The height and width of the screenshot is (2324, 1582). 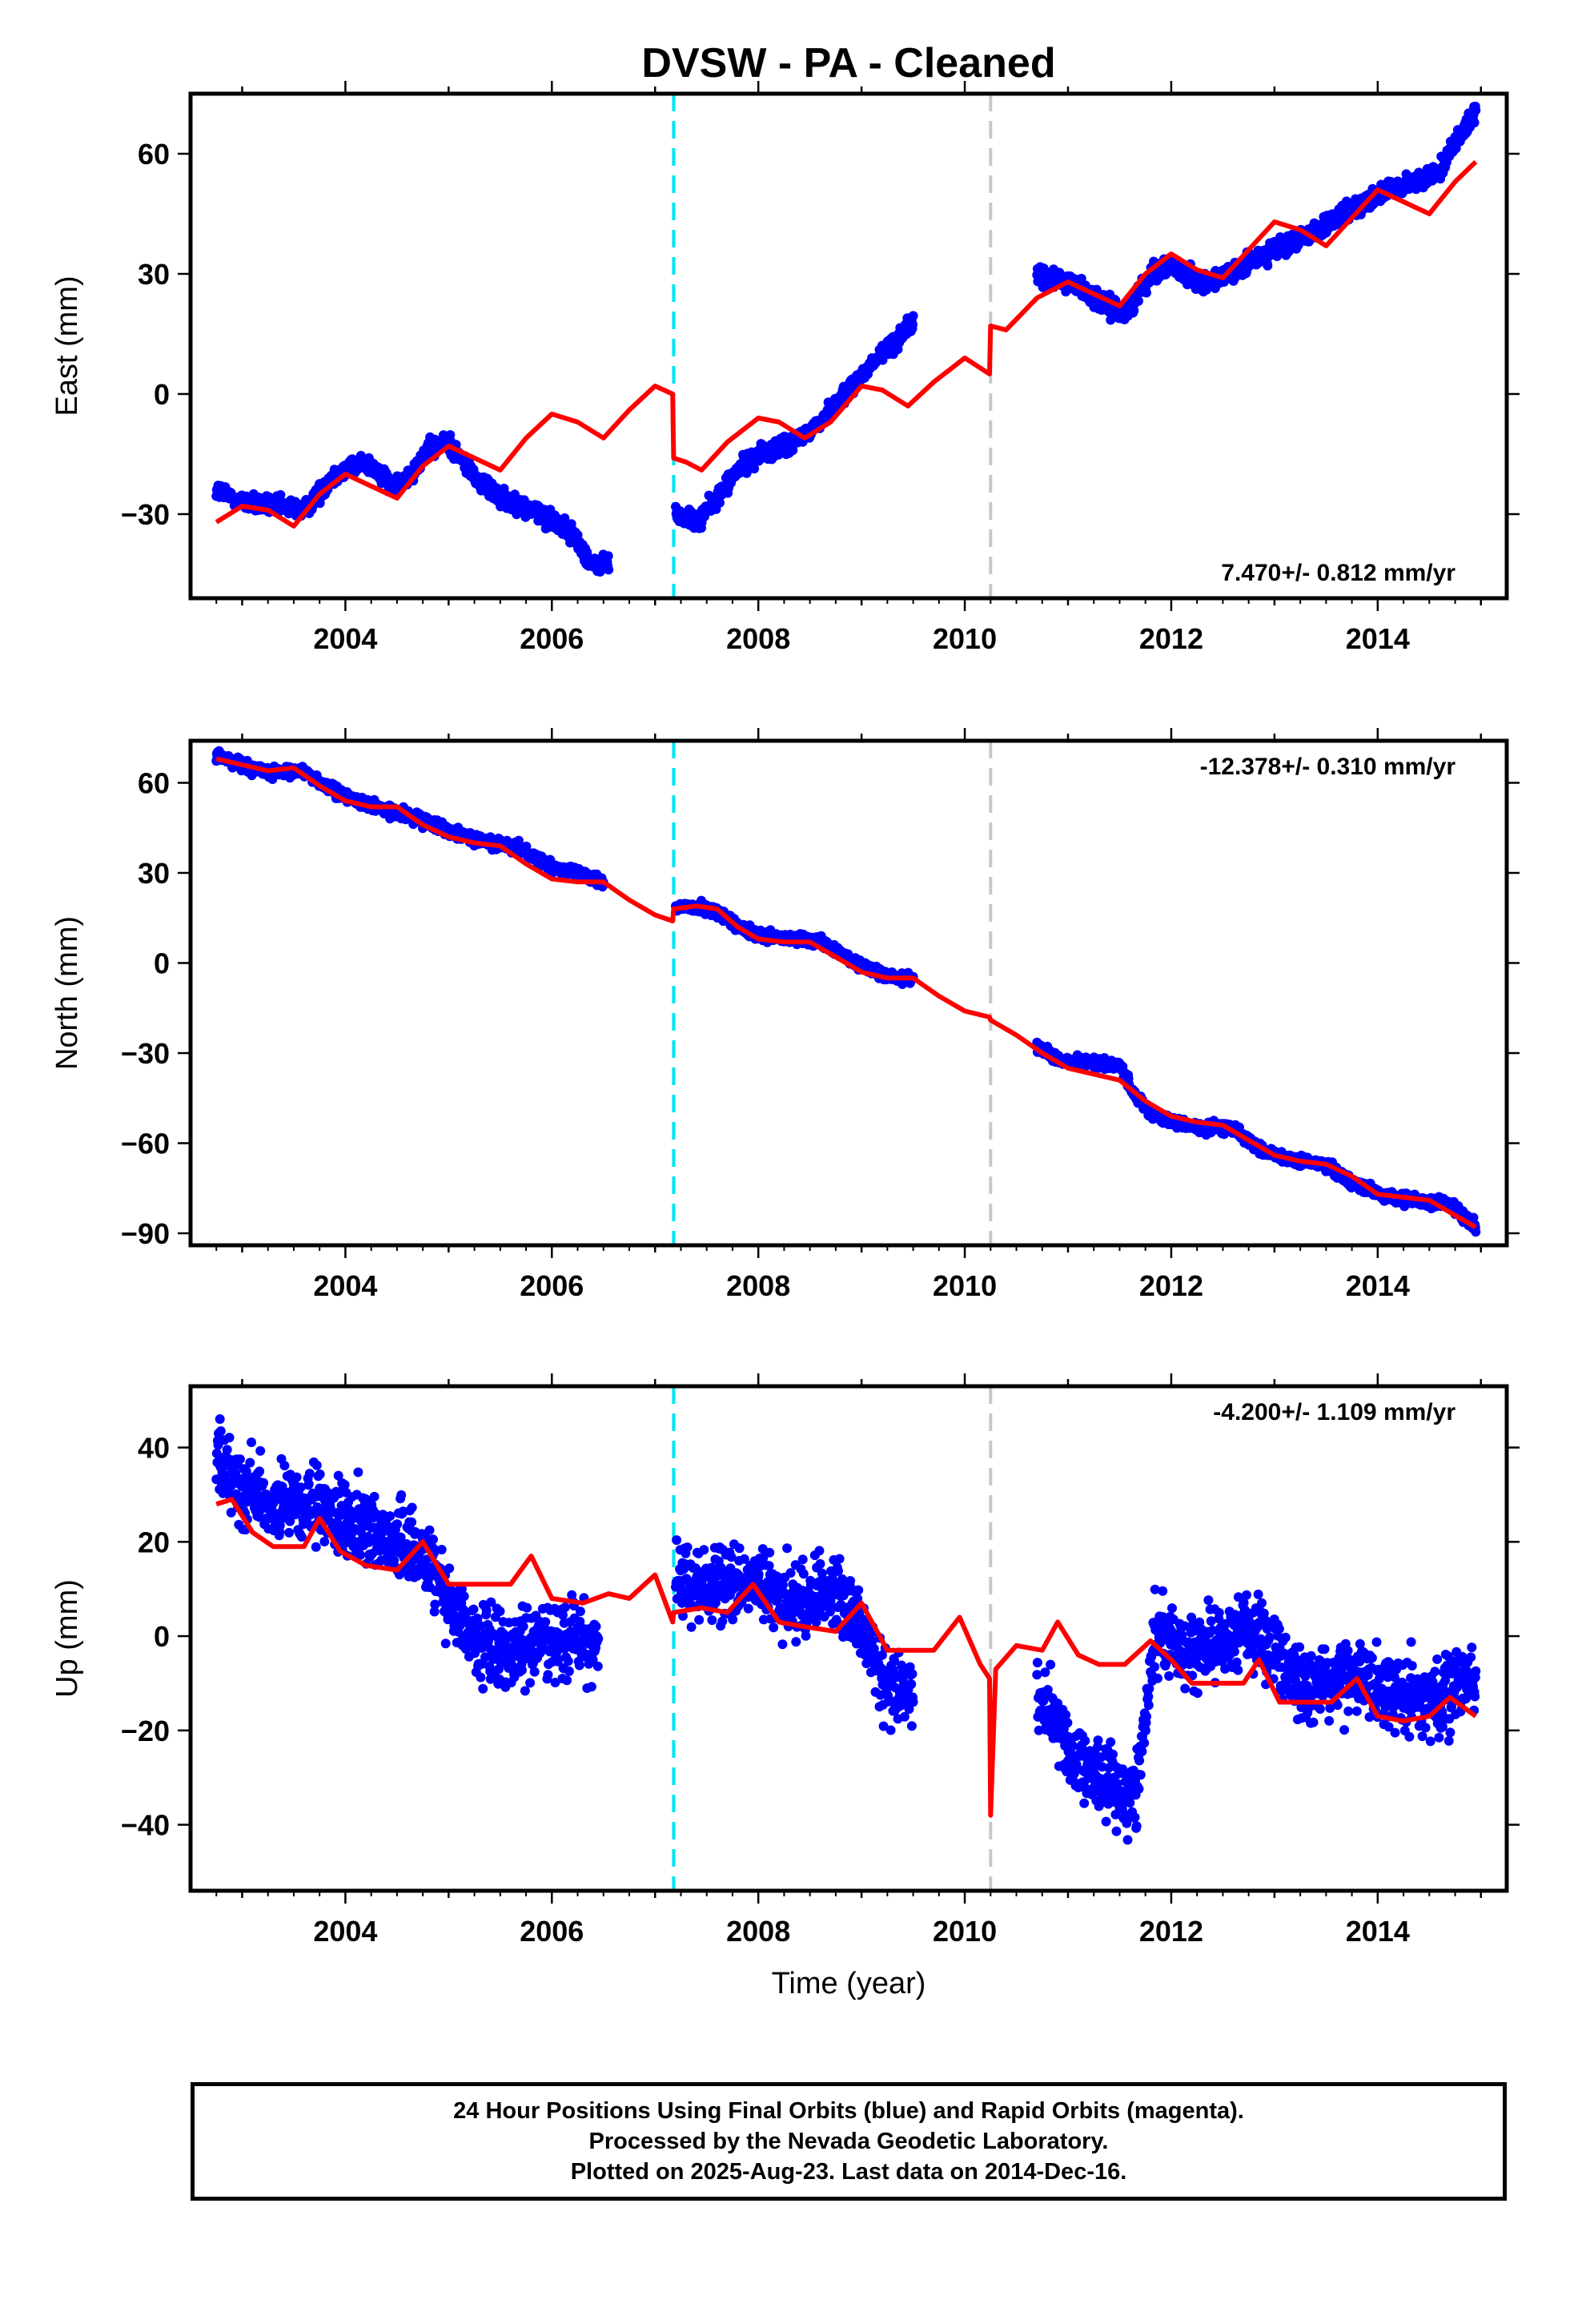 What do you see at coordinates (1338, 573) in the screenshot?
I see `east-rate-label: 7.470+/- 0.812 mm/yr` at bounding box center [1338, 573].